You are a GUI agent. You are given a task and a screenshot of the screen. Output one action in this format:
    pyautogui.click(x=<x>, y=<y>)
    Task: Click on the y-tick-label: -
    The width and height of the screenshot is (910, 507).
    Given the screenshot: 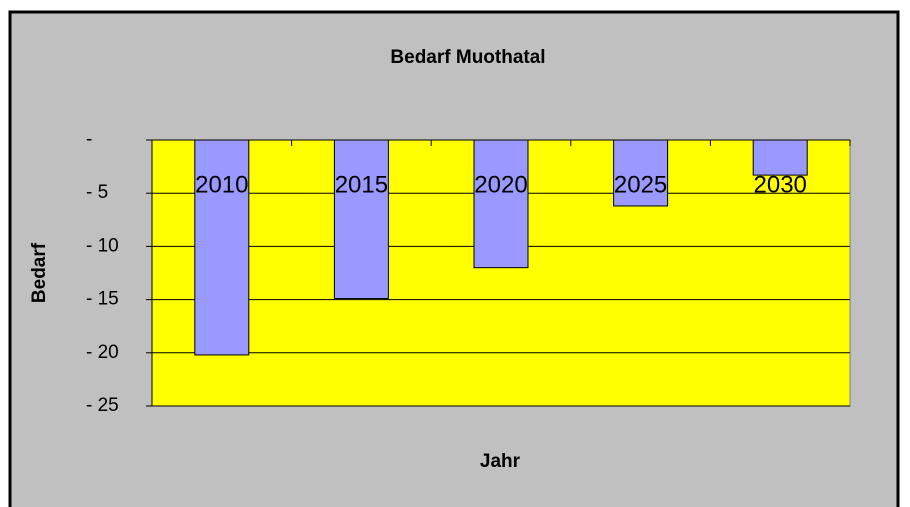 What is the action you would take?
    pyautogui.click(x=89, y=139)
    